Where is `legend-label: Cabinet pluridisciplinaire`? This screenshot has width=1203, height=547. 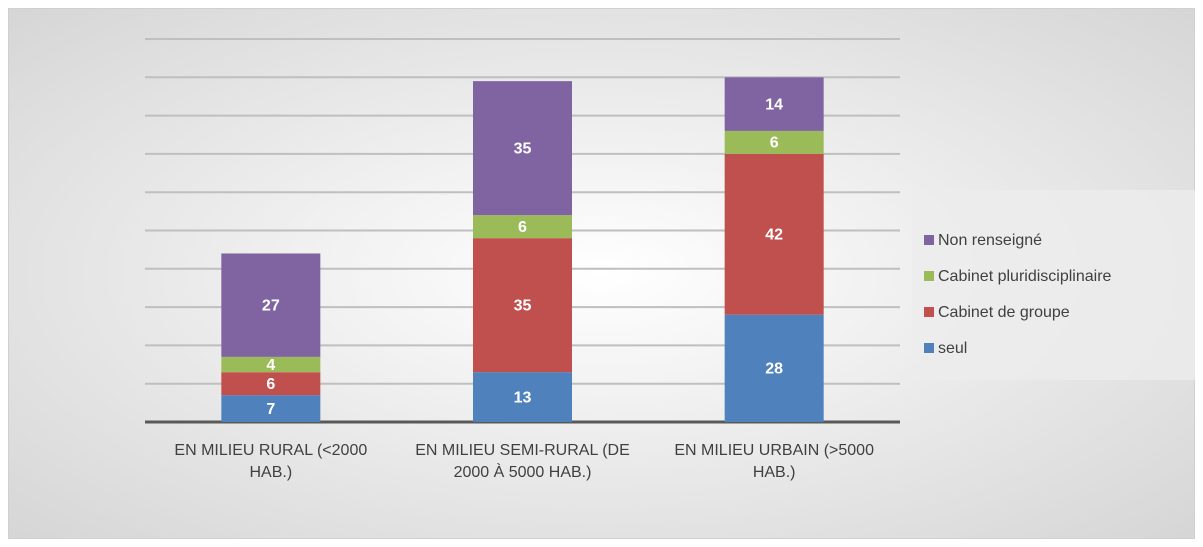
legend-label: Cabinet pluridisciplinaire is located at coordinates (1025, 276).